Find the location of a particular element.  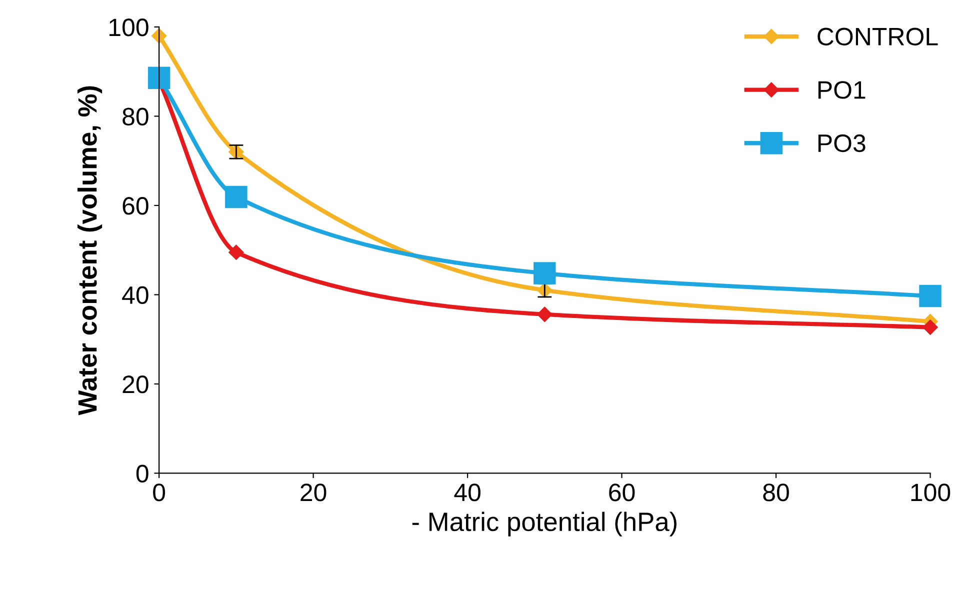

y-tick-label: 0 is located at coordinates (142, 473).